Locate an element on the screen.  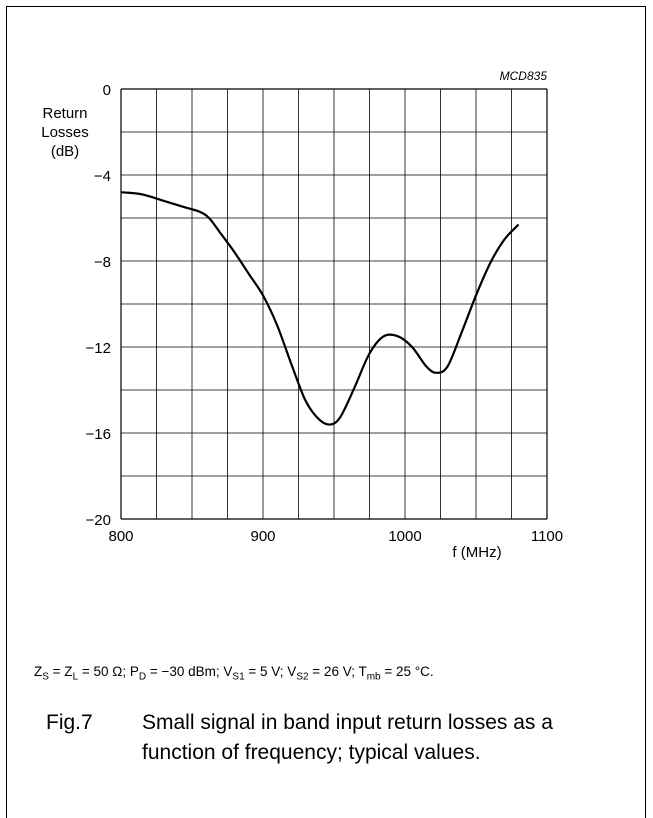
x-axis-label: f (MHz) is located at coordinates (476, 552).